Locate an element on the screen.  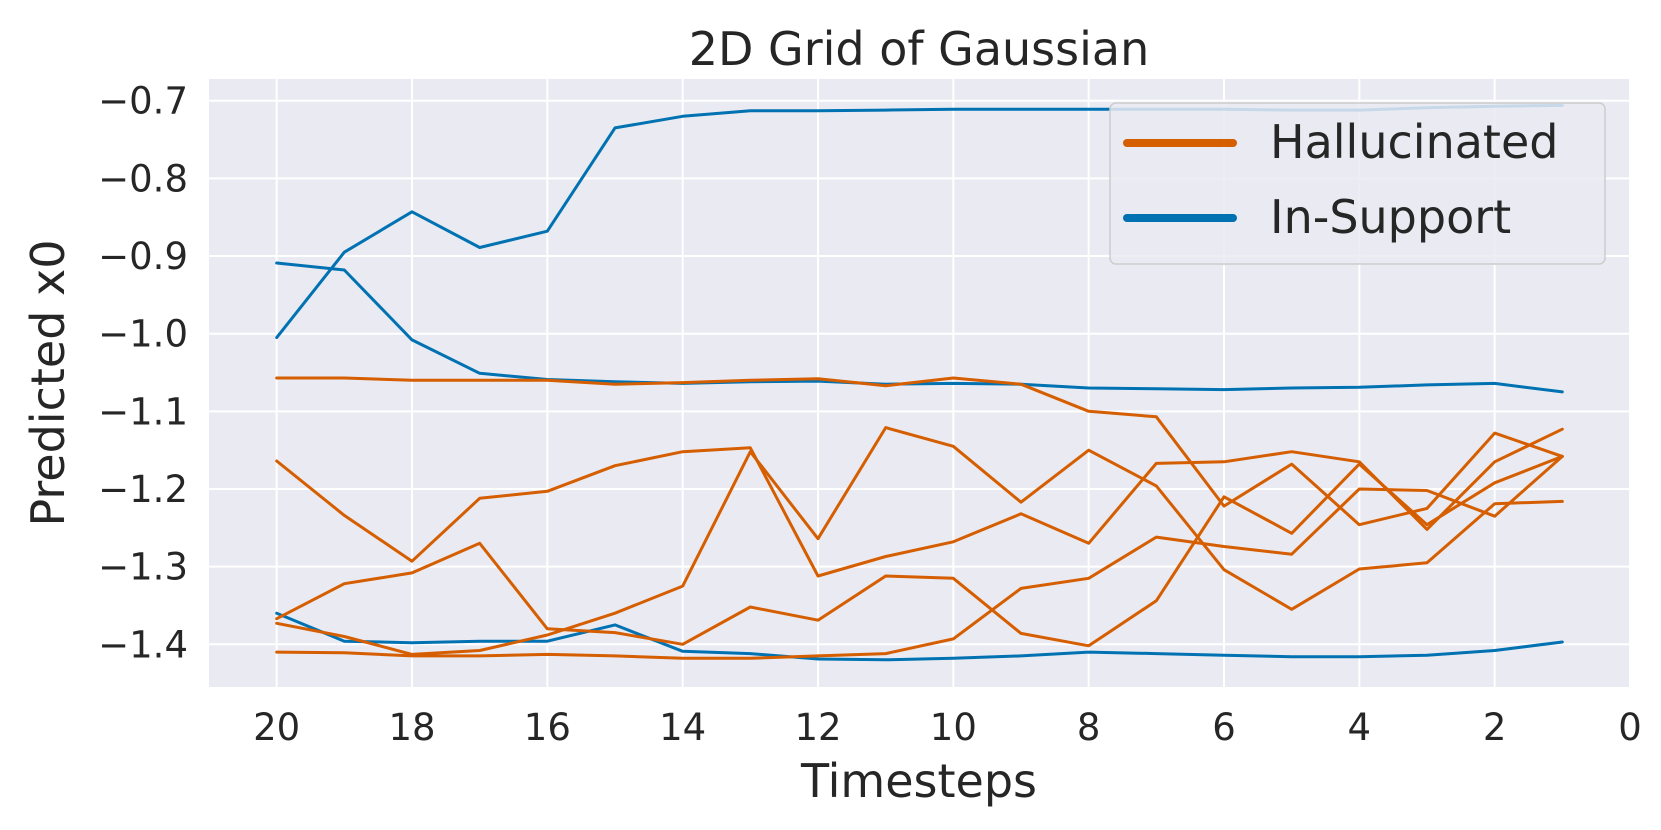
x-tick-label: 18 is located at coordinates (411, 727).